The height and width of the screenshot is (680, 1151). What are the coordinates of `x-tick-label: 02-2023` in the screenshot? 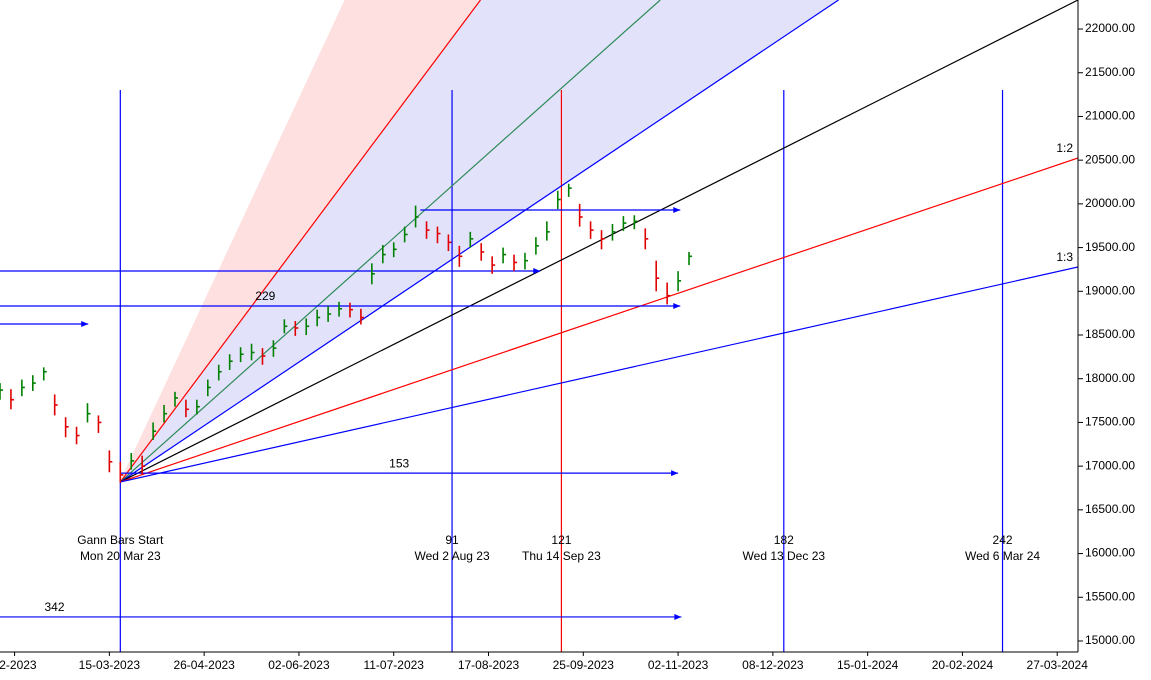 It's located at (18, 665).